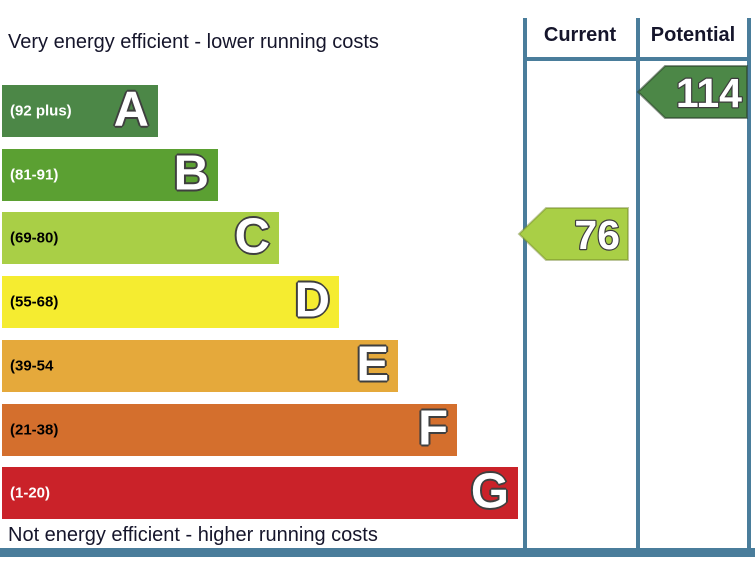 This screenshot has height=566, width=755. I want to click on band-row-F: (21-38) F, so click(229, 430).